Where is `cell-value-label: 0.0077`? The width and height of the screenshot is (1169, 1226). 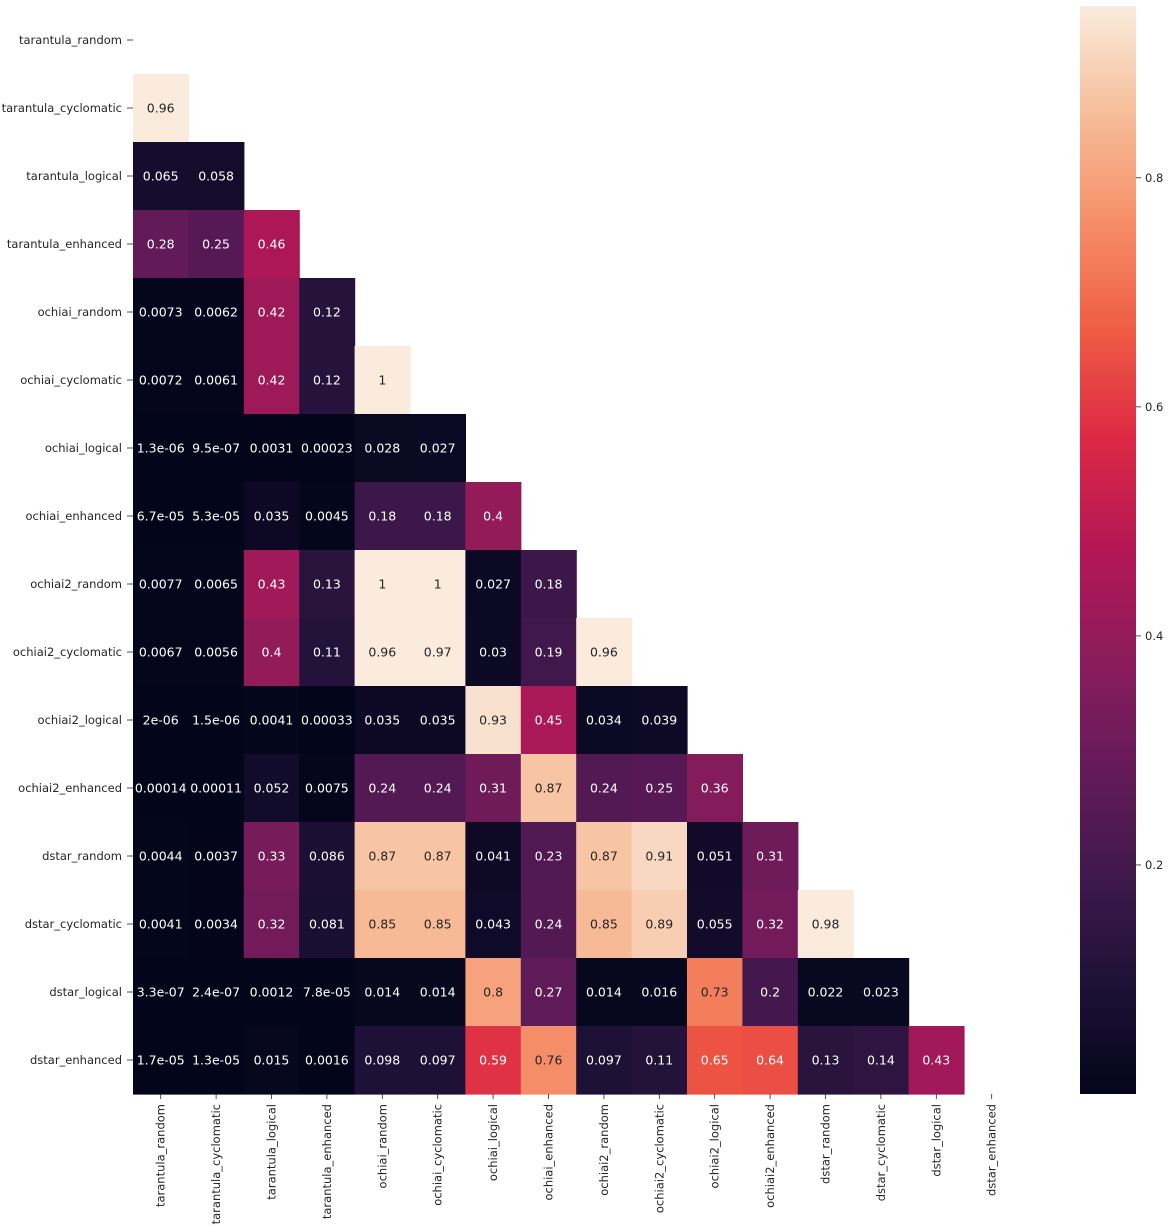 cell-value-label: 0.0077 is located at coordinates (161, 584).